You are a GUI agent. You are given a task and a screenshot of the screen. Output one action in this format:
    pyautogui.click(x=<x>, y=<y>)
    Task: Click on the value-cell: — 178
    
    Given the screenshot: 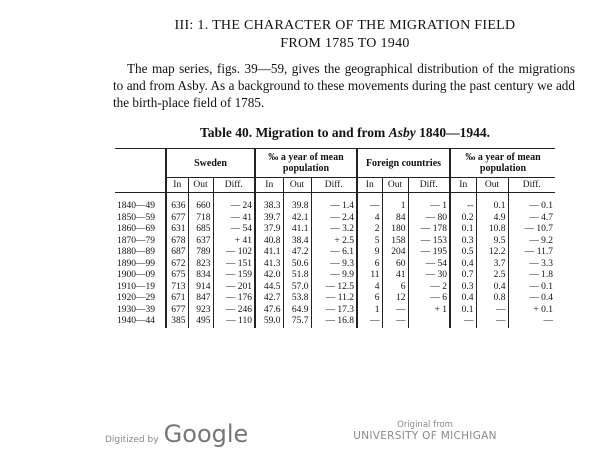 What is the action you would take?
    pyautogui.click(x=428, y=230)
    